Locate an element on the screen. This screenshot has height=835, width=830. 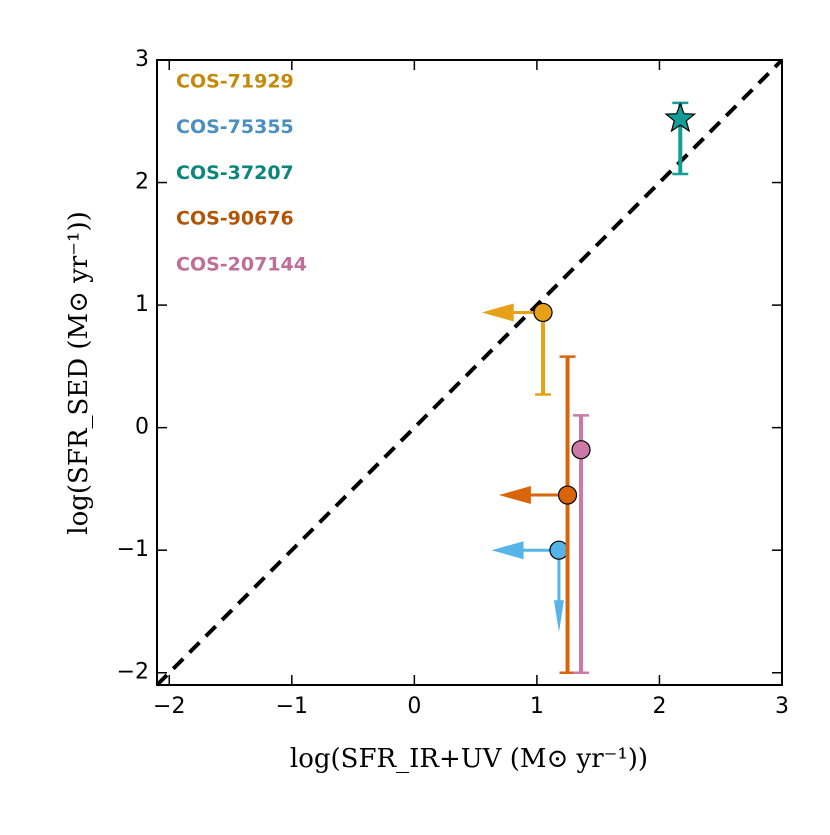
legend-label: COS-207144 is located at coordinates (241, 264).